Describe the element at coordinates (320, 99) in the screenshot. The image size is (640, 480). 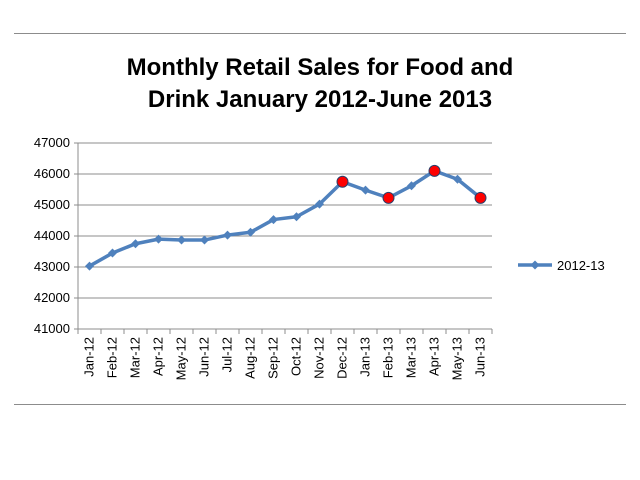
I see `chart-title-line-2: Drink January 2012-June 2013` at that location.